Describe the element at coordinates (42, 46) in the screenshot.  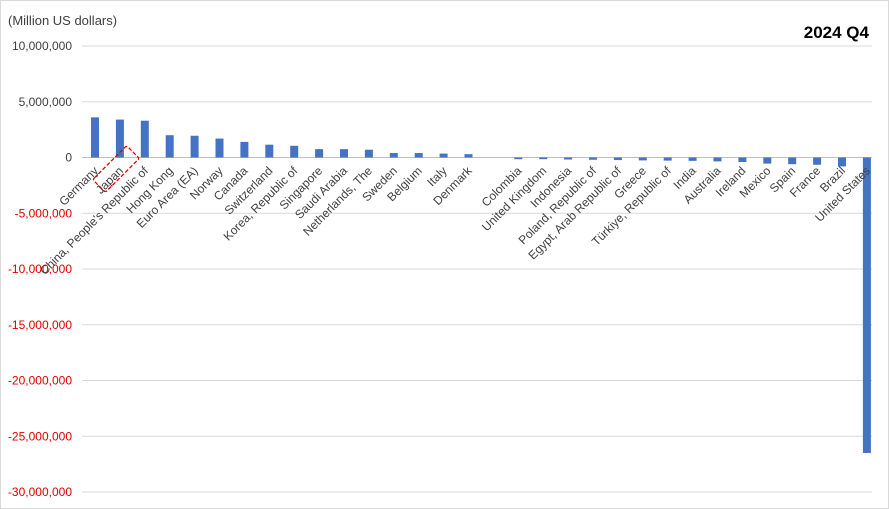
I see `y-tick-label: 10,000,000` at that location.